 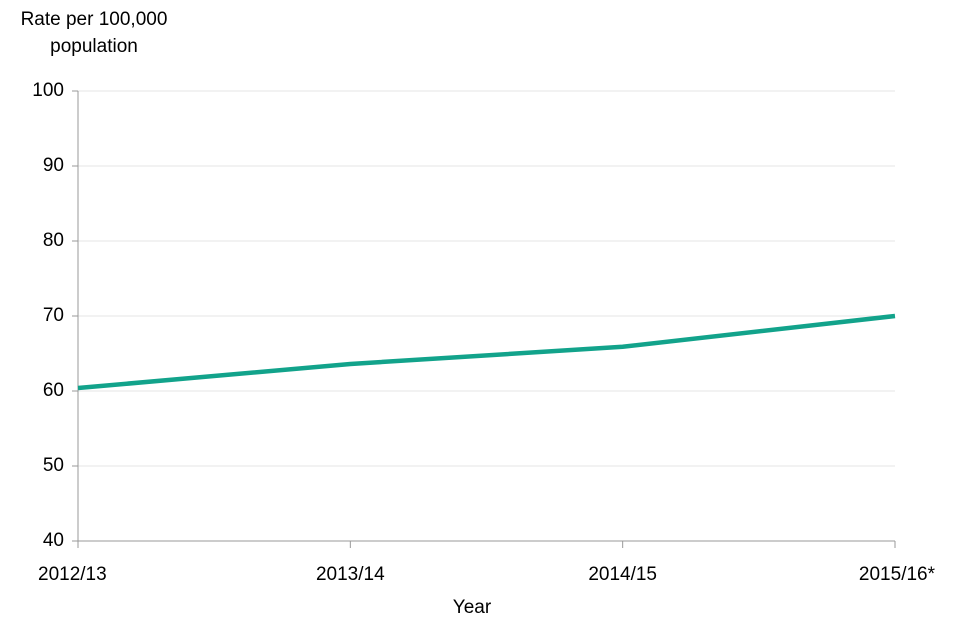 What do you see at coordinates (94, 33) in the screenshot?
I see `y-axis-label: Rate per 100,000 population` at bounding box center [94, 33].